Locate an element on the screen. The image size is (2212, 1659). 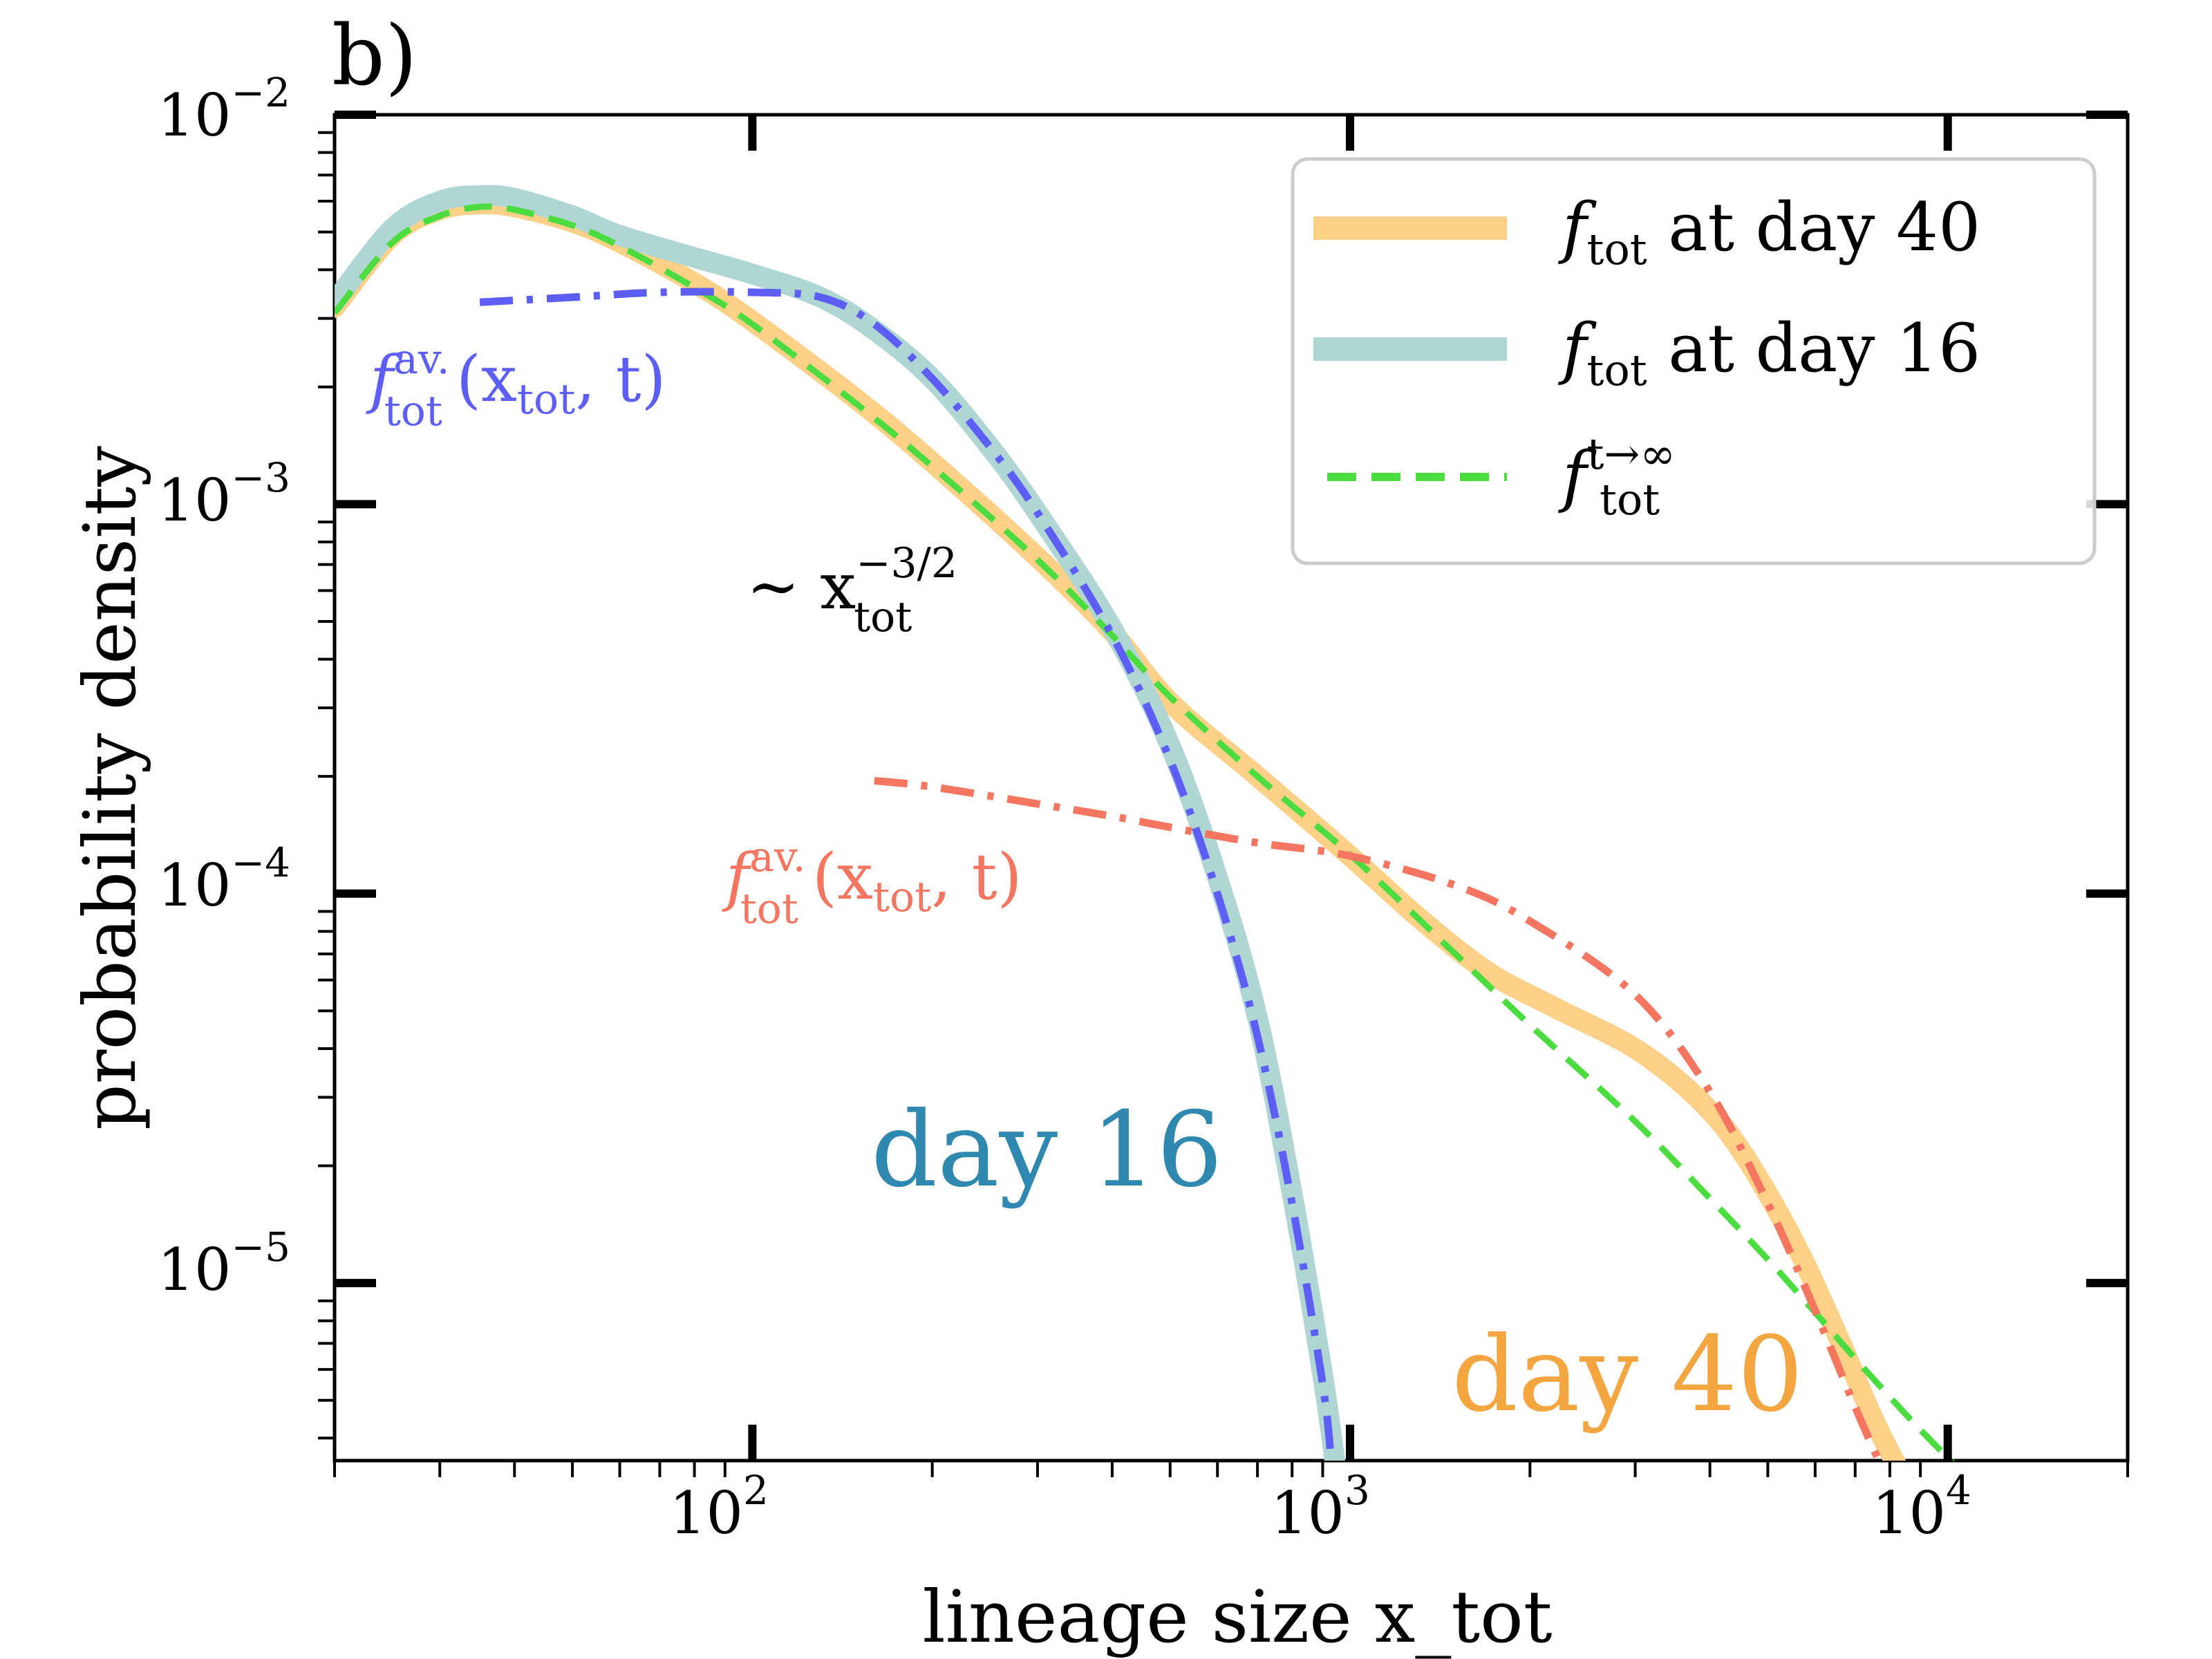
y-tick-label-1e-5: 10⁻⁵ is located at coordinates (224, 1264).